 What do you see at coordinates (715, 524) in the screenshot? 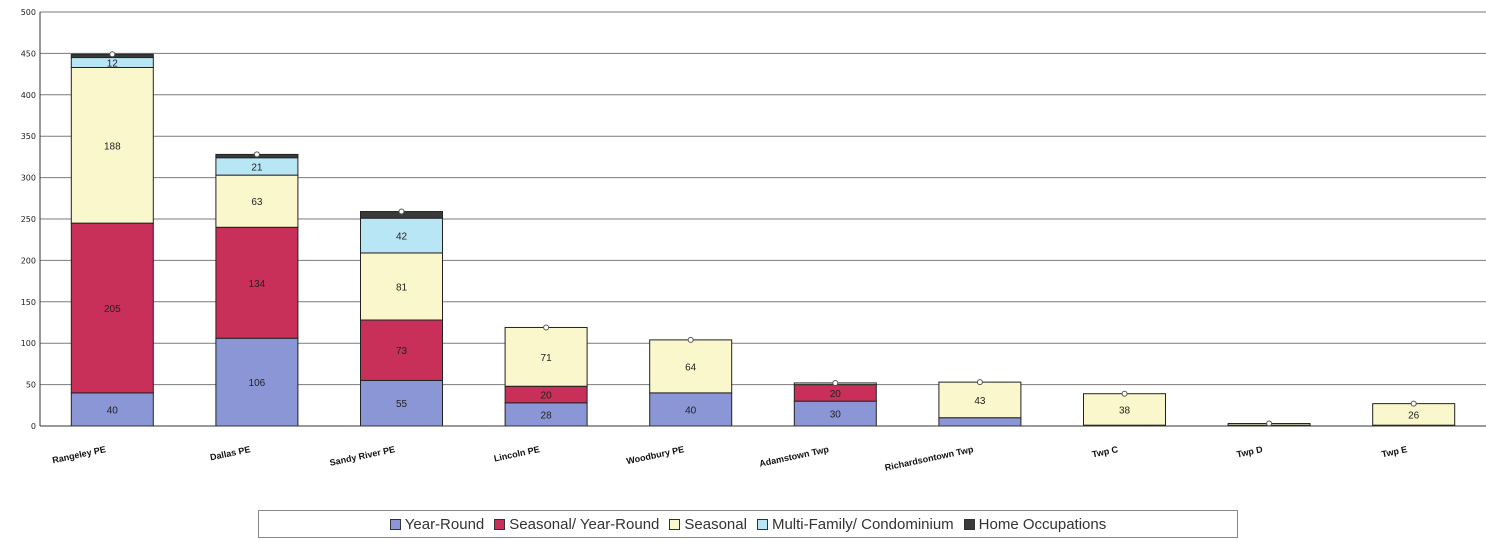
I see `legend-label: Seasonal` at bounding box center [715, 524].